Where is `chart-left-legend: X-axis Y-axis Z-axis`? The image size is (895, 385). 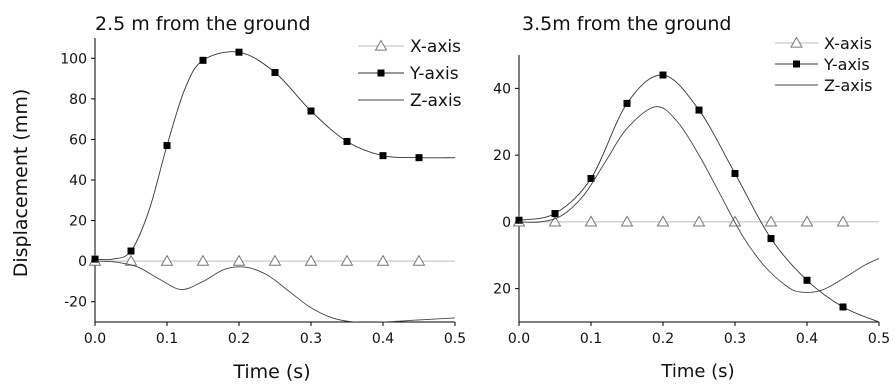
chart-left-legend: X-axis Y-axis Z-axis is located at coordinates (410, 74).